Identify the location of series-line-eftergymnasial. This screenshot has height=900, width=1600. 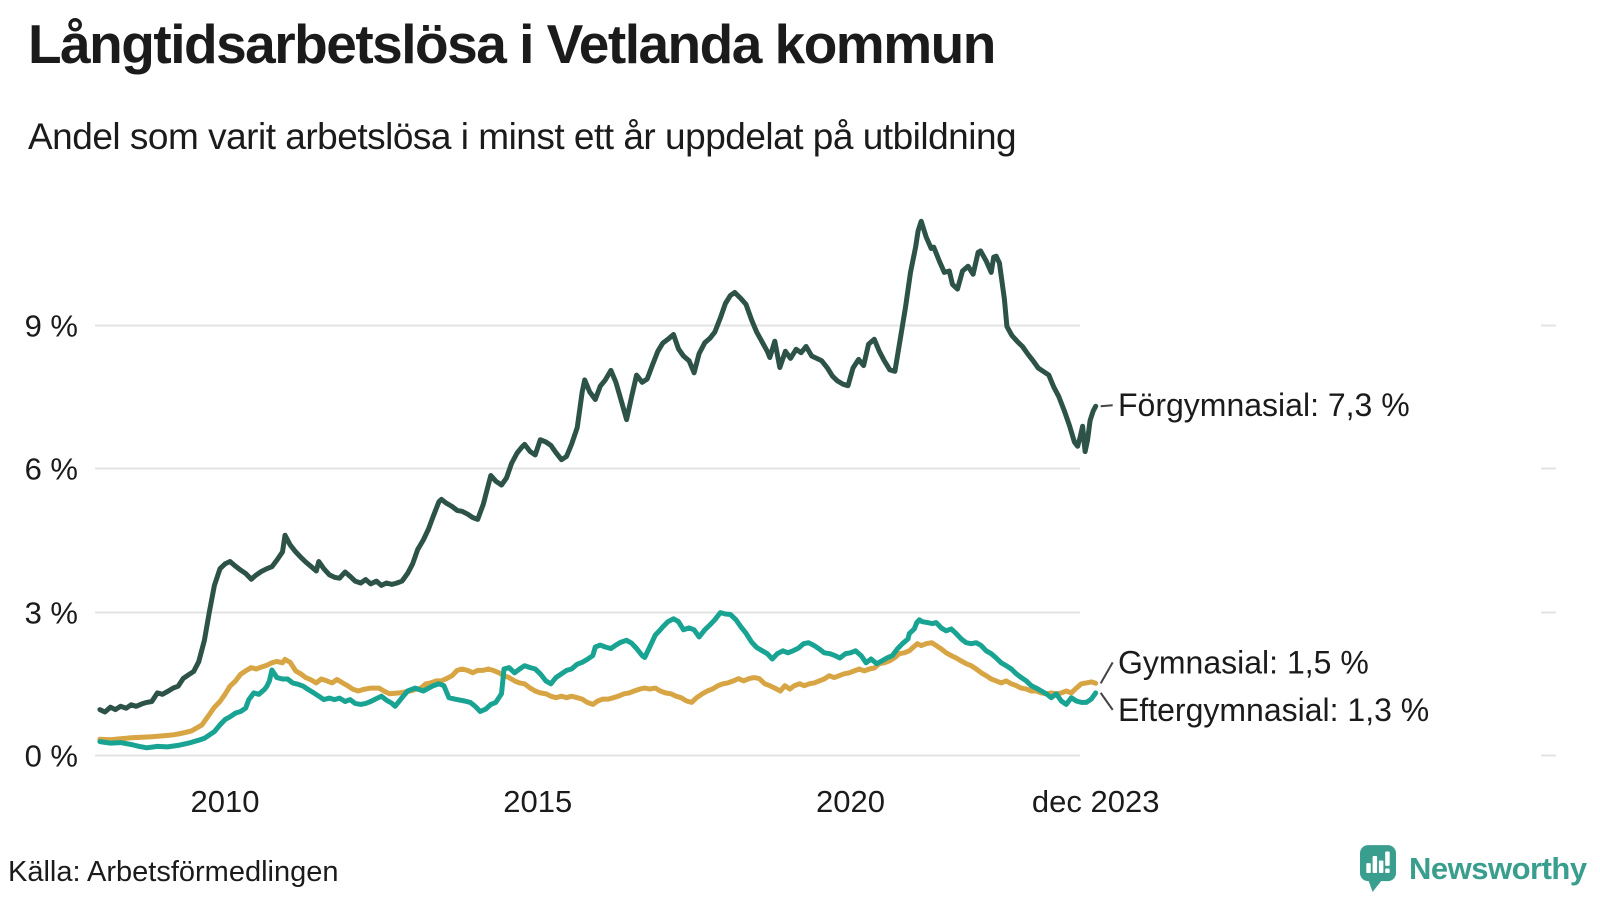
(598, 680).